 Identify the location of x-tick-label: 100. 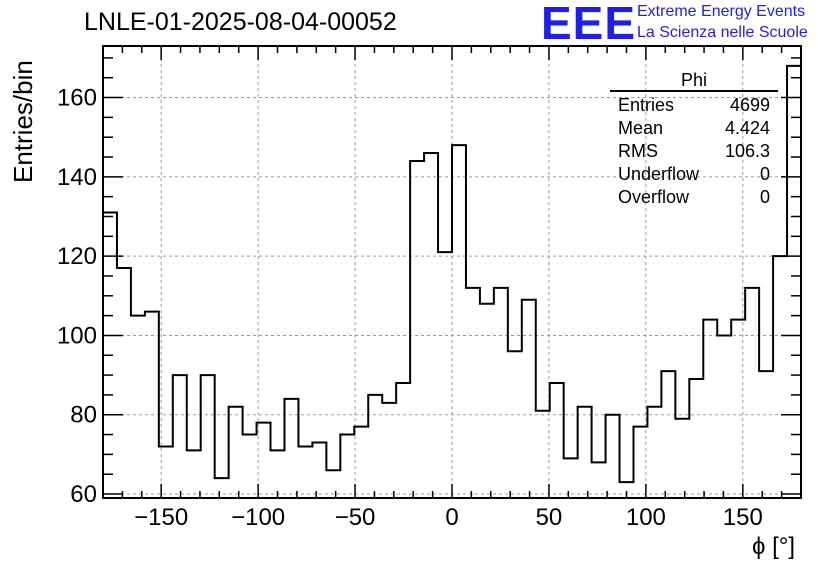
(646, 517).